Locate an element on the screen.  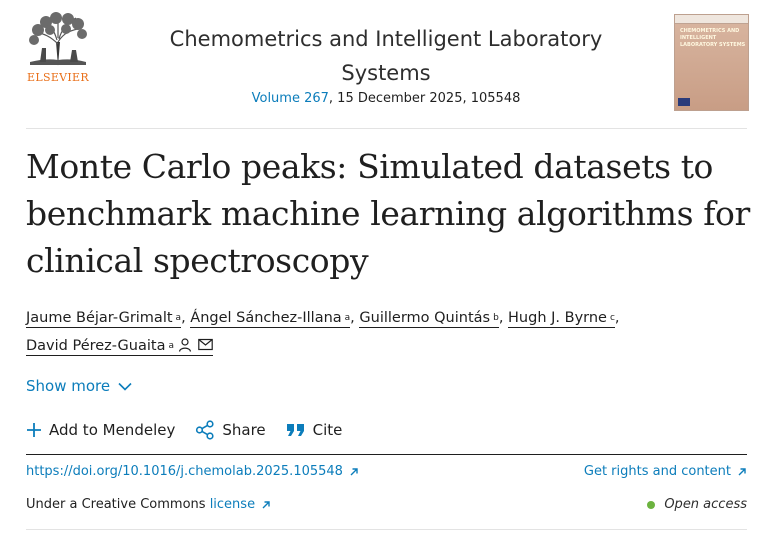
chevron-down-icon is located at coordinates (125, 386).